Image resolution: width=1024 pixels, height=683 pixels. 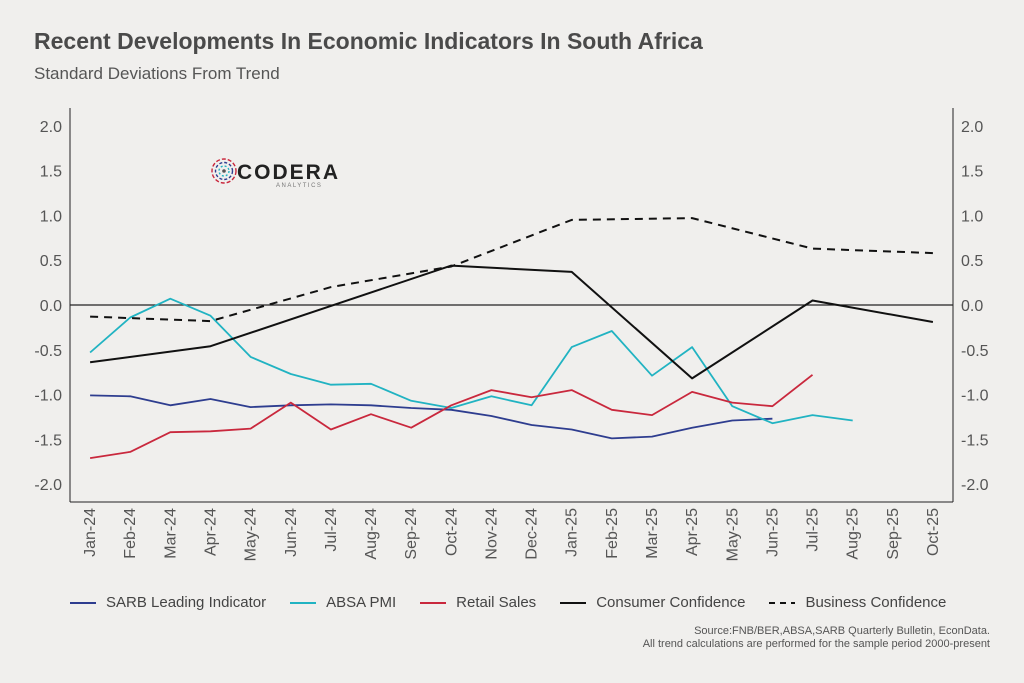 I want to click on y-tick-label-left: 0.0, so click(x=51, y=306).